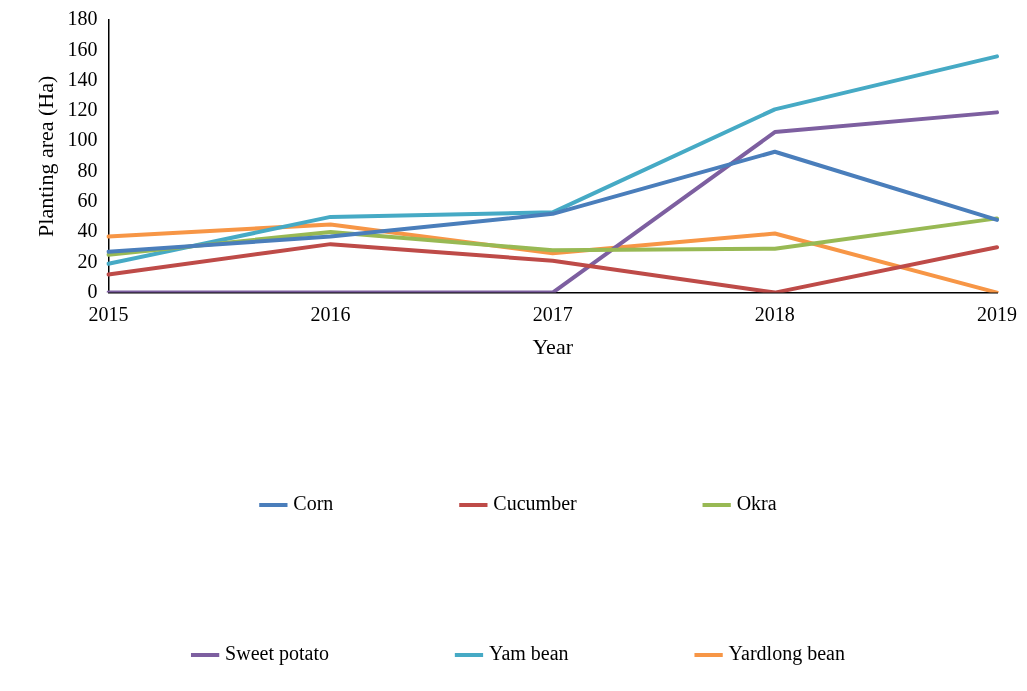 This screenshot has width=1027, height=691. I want to click on y-tick-label: 140, so click(82, 78).